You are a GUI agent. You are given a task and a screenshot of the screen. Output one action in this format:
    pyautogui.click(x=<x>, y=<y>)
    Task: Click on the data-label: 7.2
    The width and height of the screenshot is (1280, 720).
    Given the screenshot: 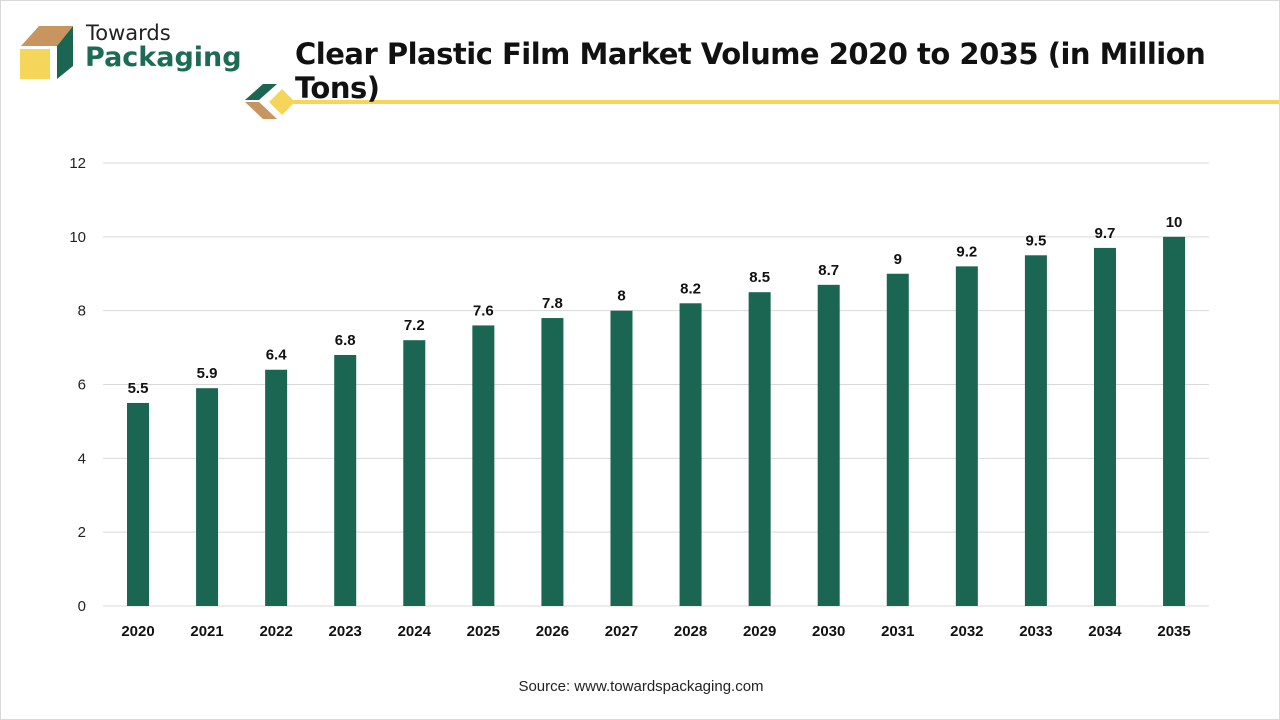 What is the action you would take?
    pyautogui.click(x=414, y=325)
    